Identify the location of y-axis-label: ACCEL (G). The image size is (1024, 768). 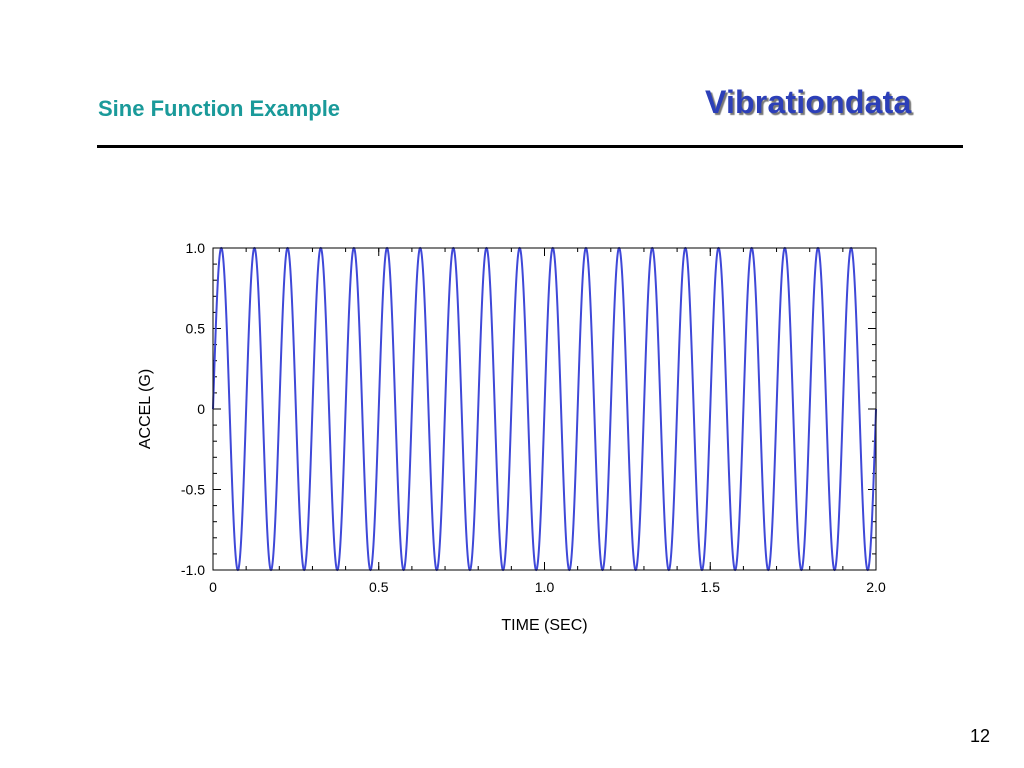
(145, 409).